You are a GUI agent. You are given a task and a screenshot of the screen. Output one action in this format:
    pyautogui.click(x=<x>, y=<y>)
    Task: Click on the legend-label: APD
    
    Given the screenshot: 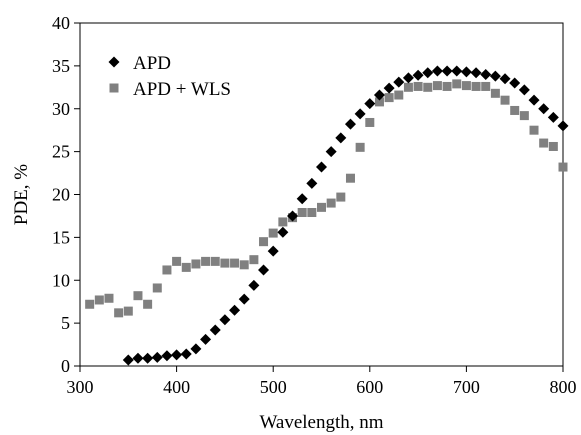 What is the action you would take?
    pyautogui.click(x=152, y=63)
    